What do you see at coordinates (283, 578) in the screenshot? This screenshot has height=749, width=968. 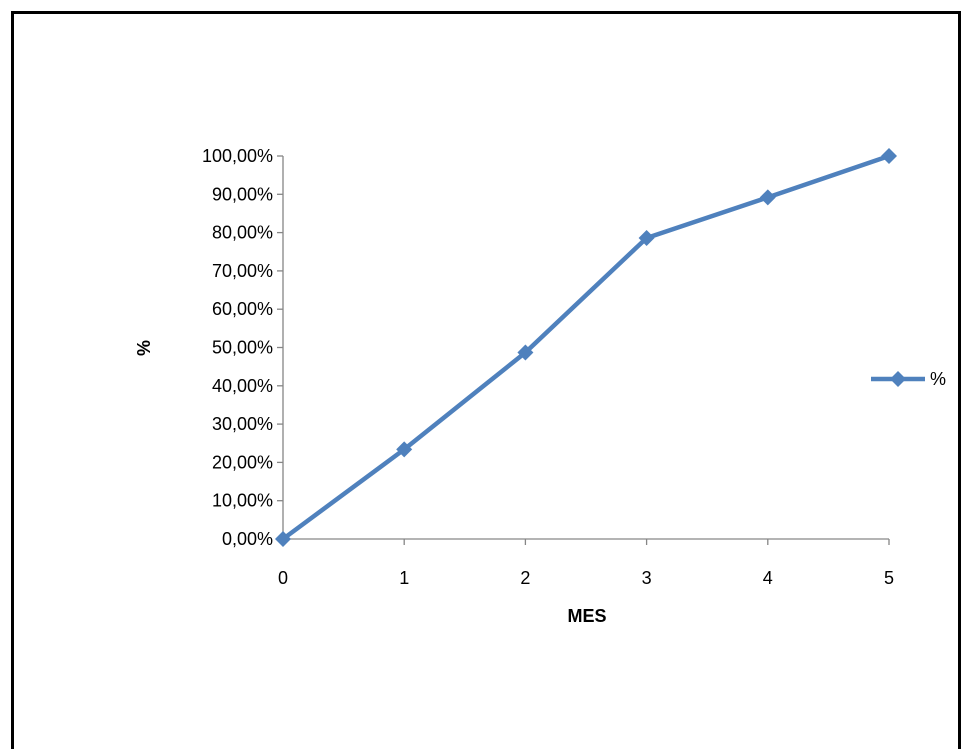 I see `x-tick-label: 0` at bounding box center [283, 578].